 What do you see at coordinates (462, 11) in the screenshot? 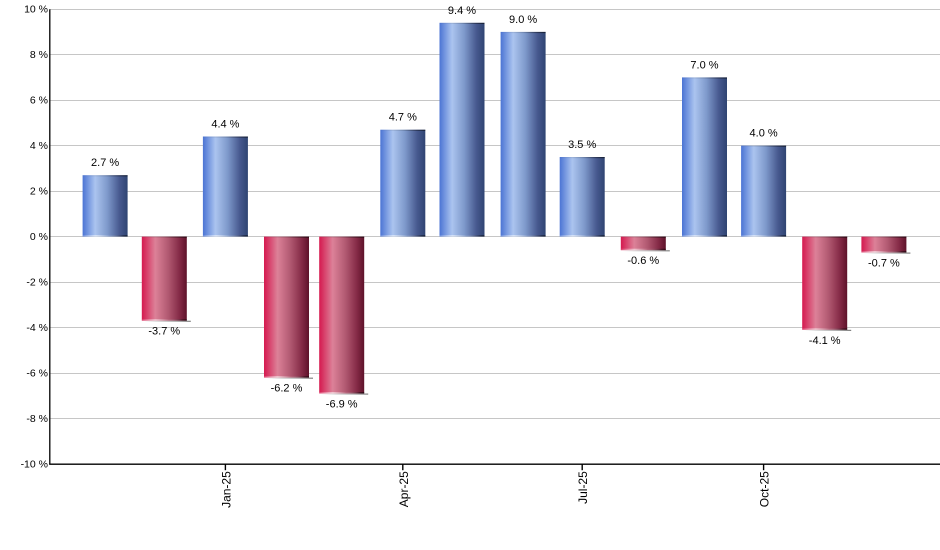
I see `svg-text: 9.4 %` at bounding box center [462, 11].